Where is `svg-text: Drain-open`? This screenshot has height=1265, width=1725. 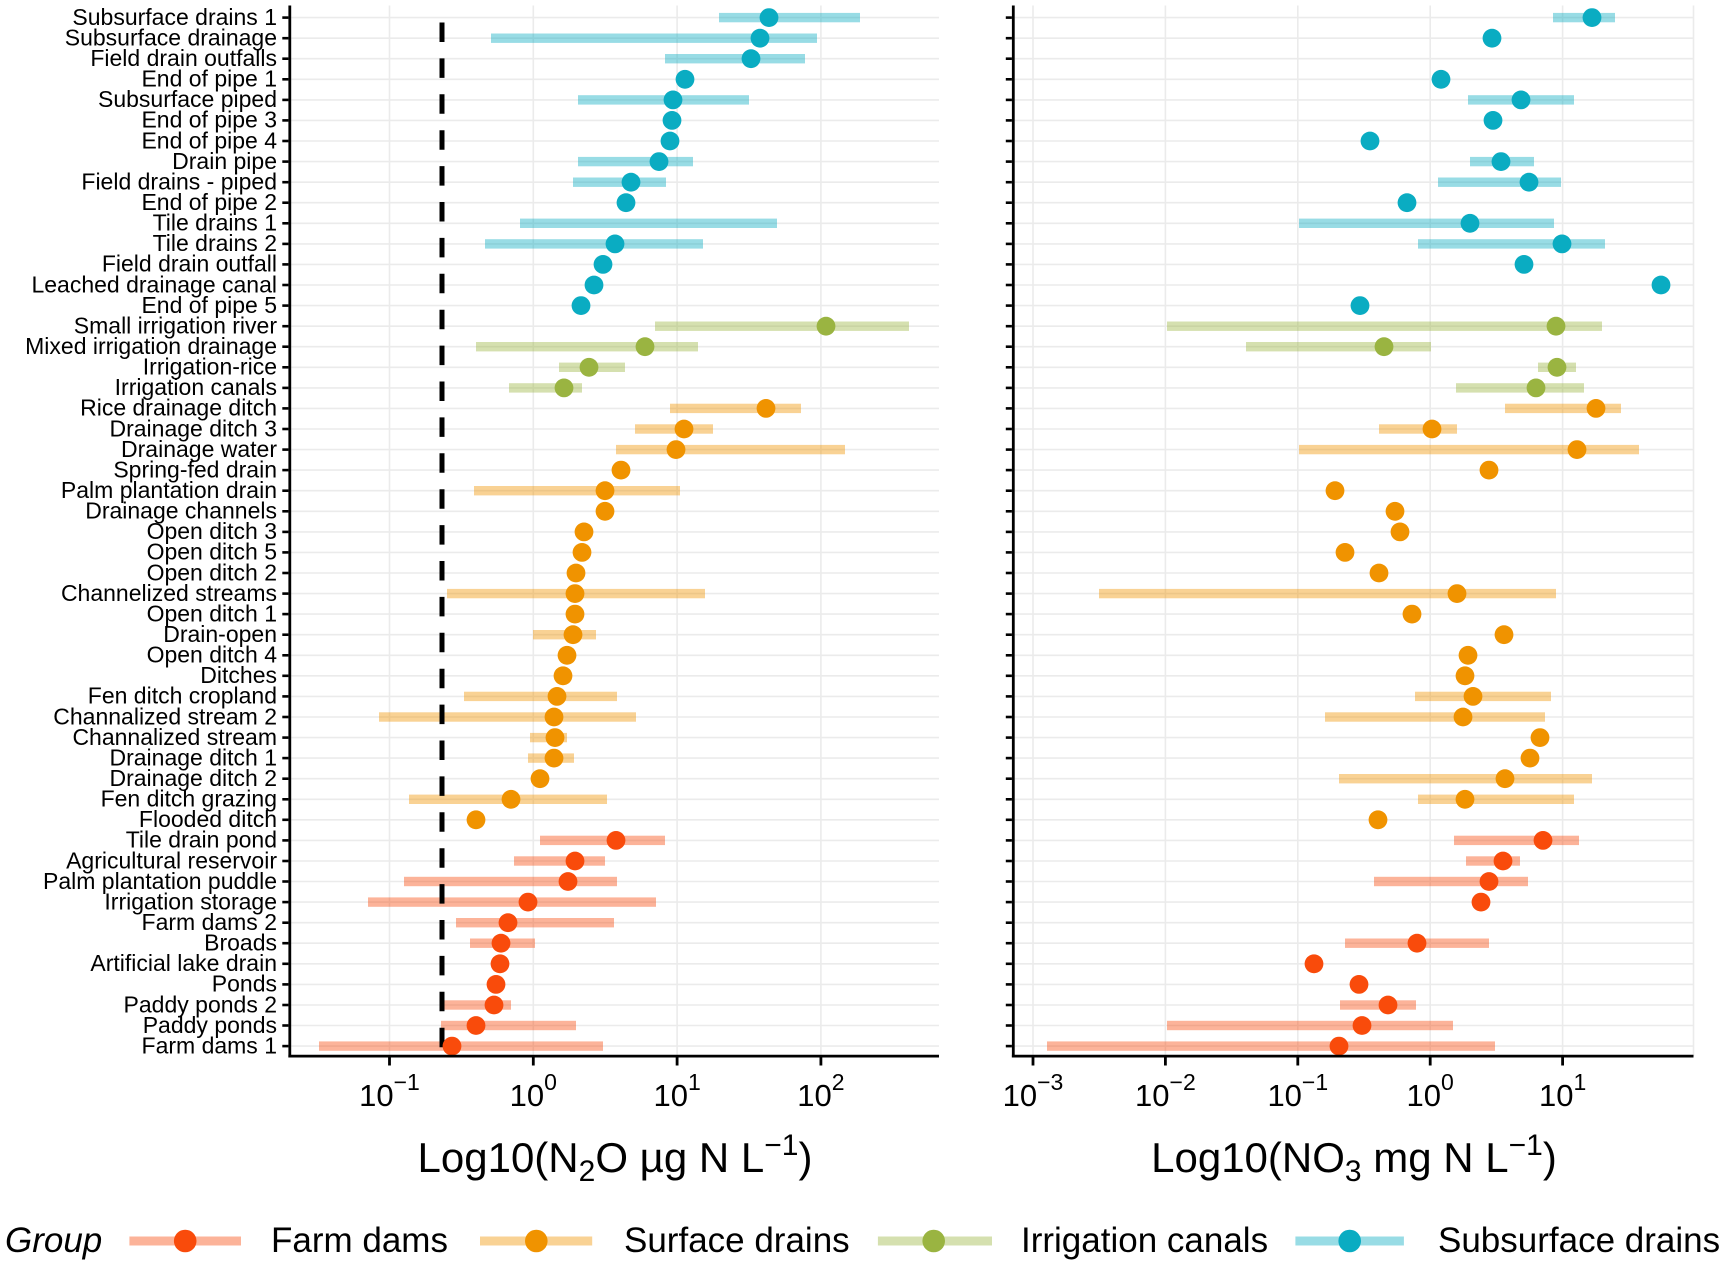 svg-text: Drain-open is located at coordinates (220, 634).